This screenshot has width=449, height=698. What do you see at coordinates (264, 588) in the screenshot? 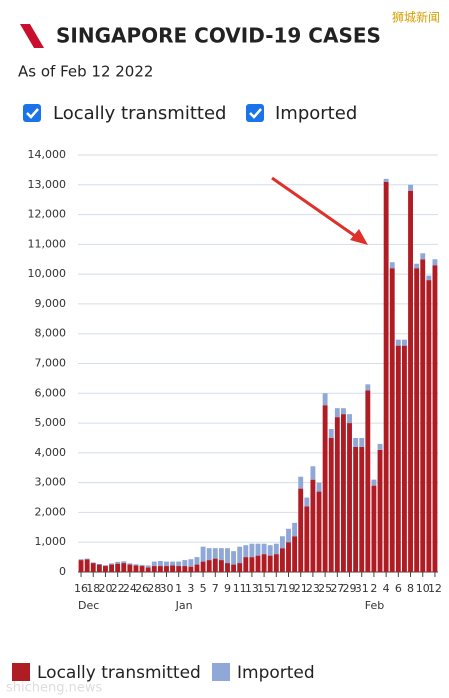
I see `x-tick-label: 15` at bounding box center [264, 588].